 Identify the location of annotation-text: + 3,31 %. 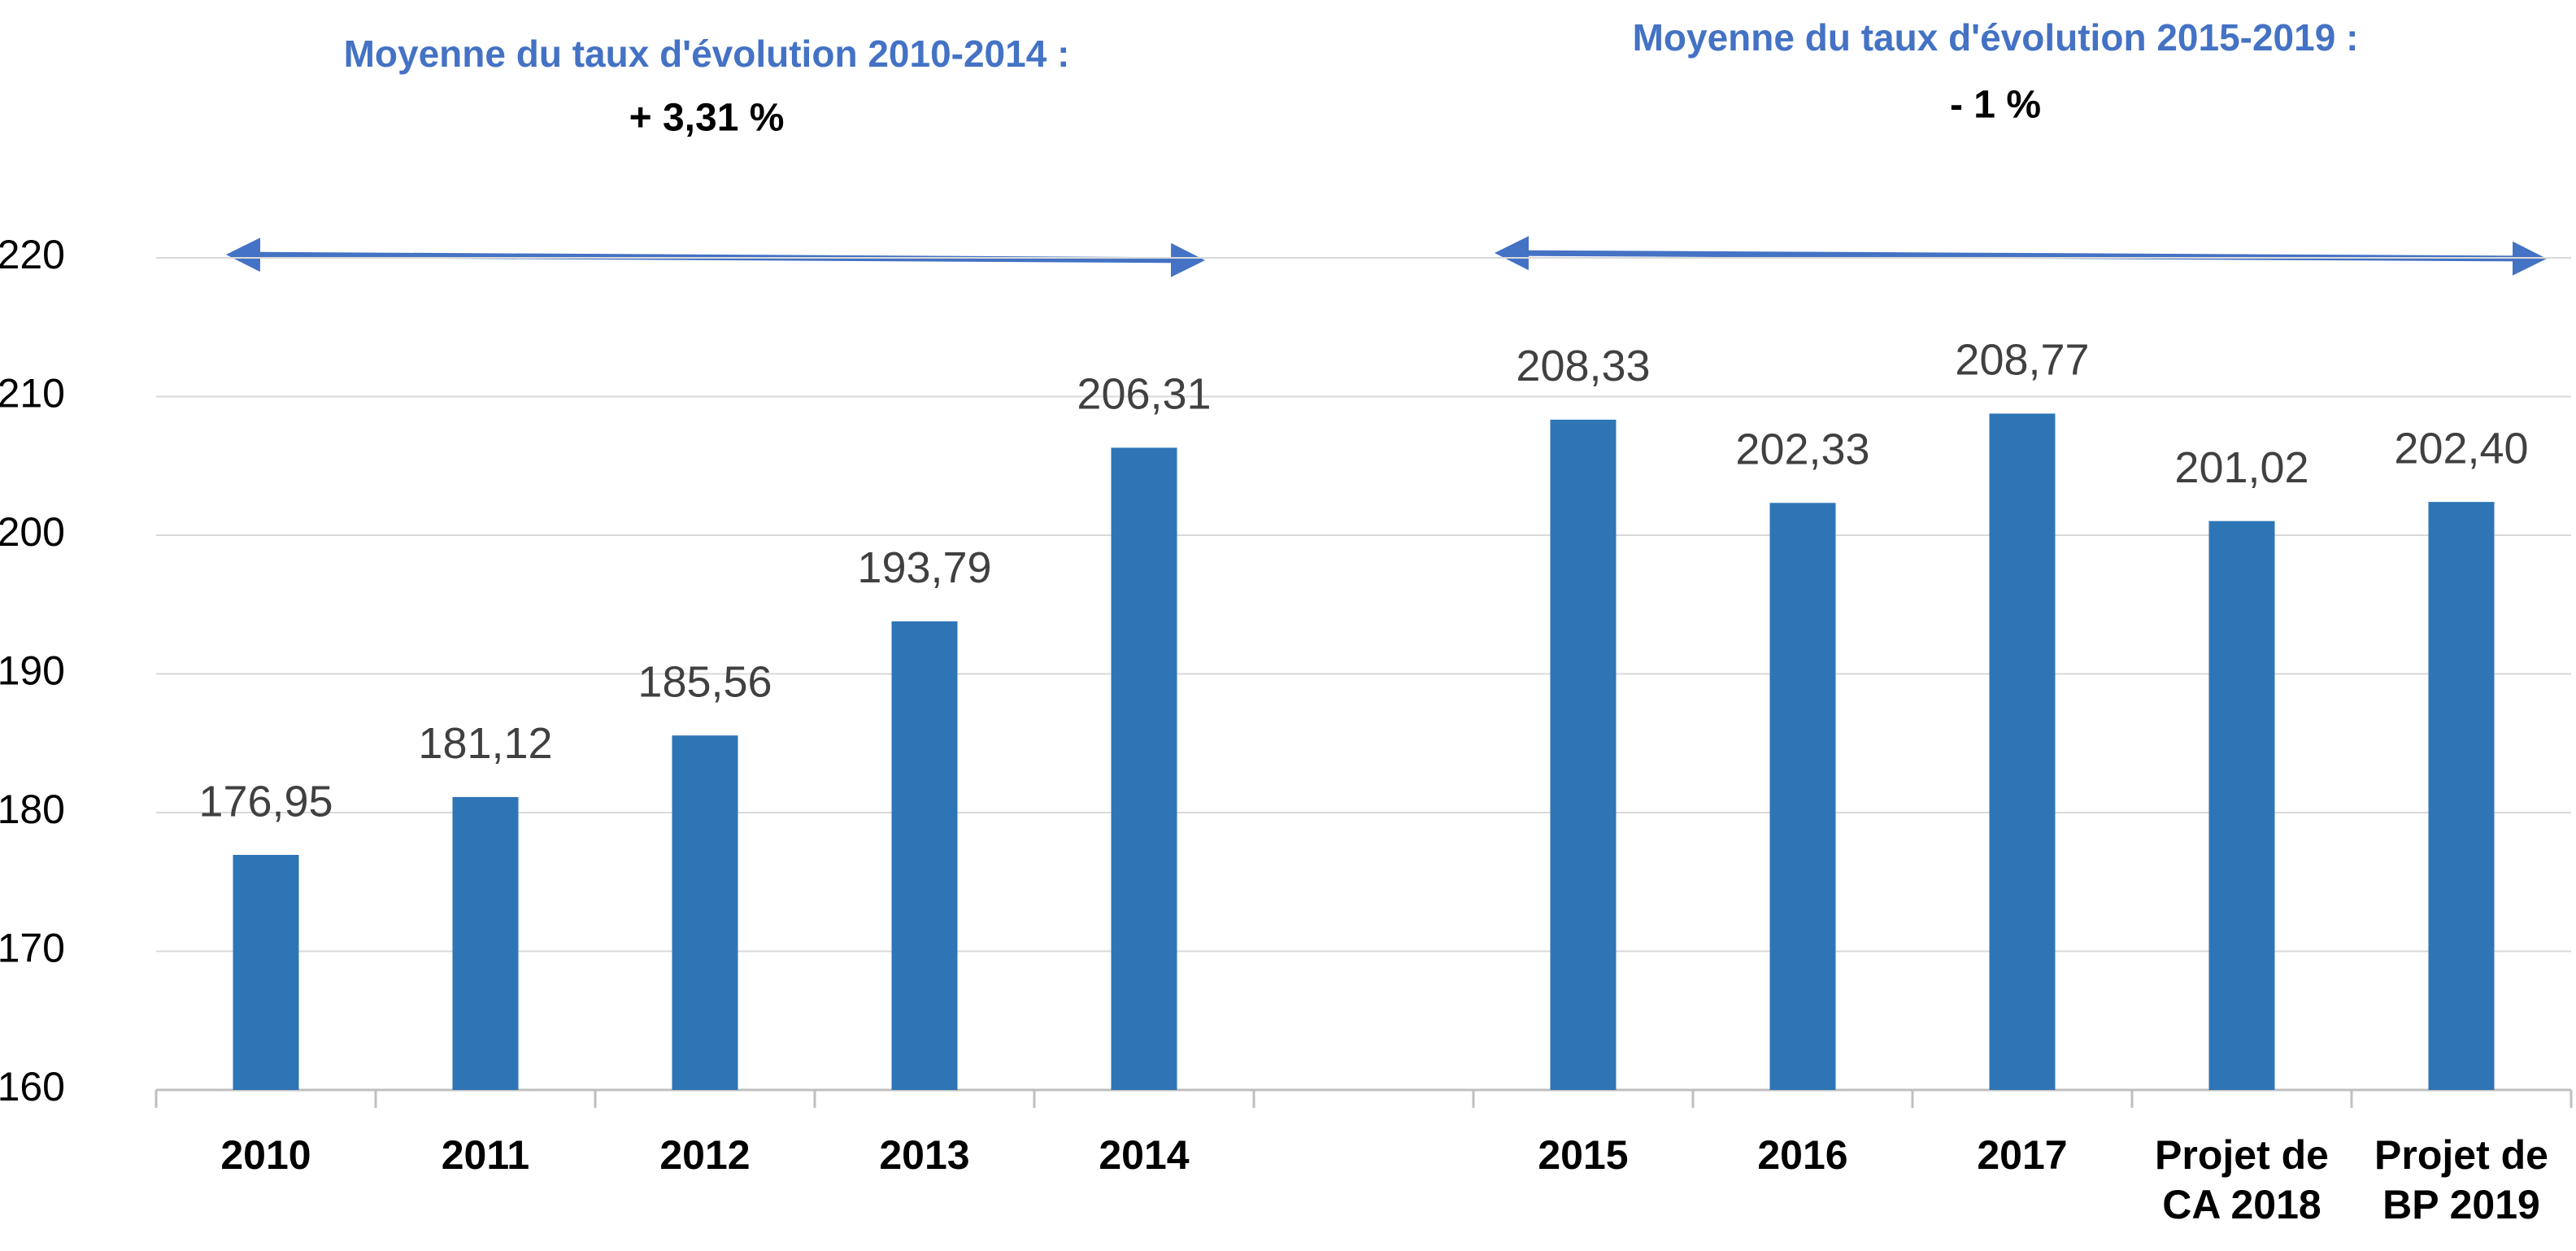
(707, 119).